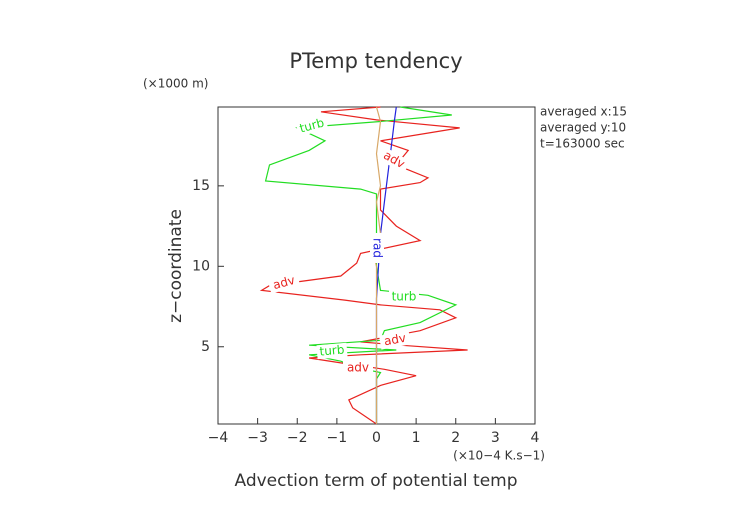 Image resolution: width=752 pixels, height=532 pixels. I want to click on info-text: averaged x:15, so click(583, 112).